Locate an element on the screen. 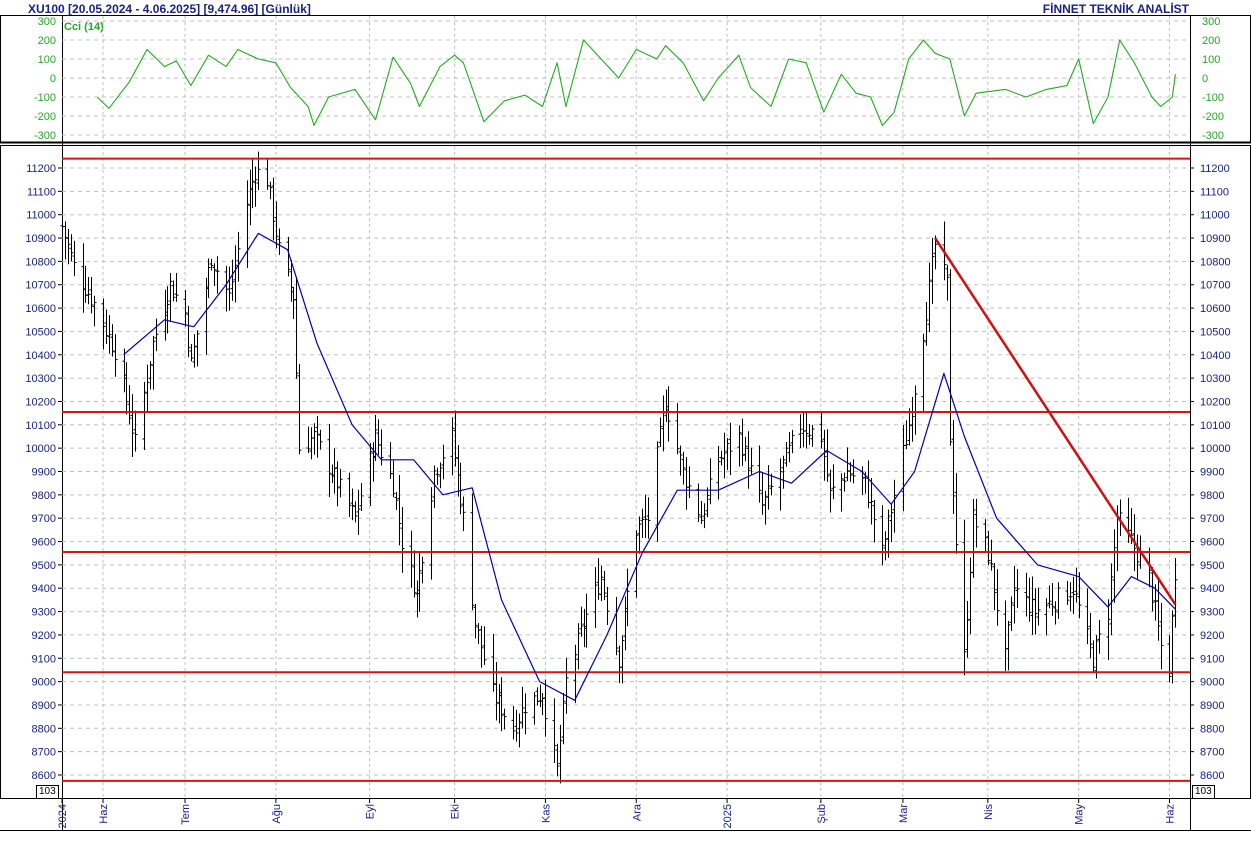 The width and height of the screenshot is (1251, 841). x-tick-label: May is located at coordinates (1080, 814).